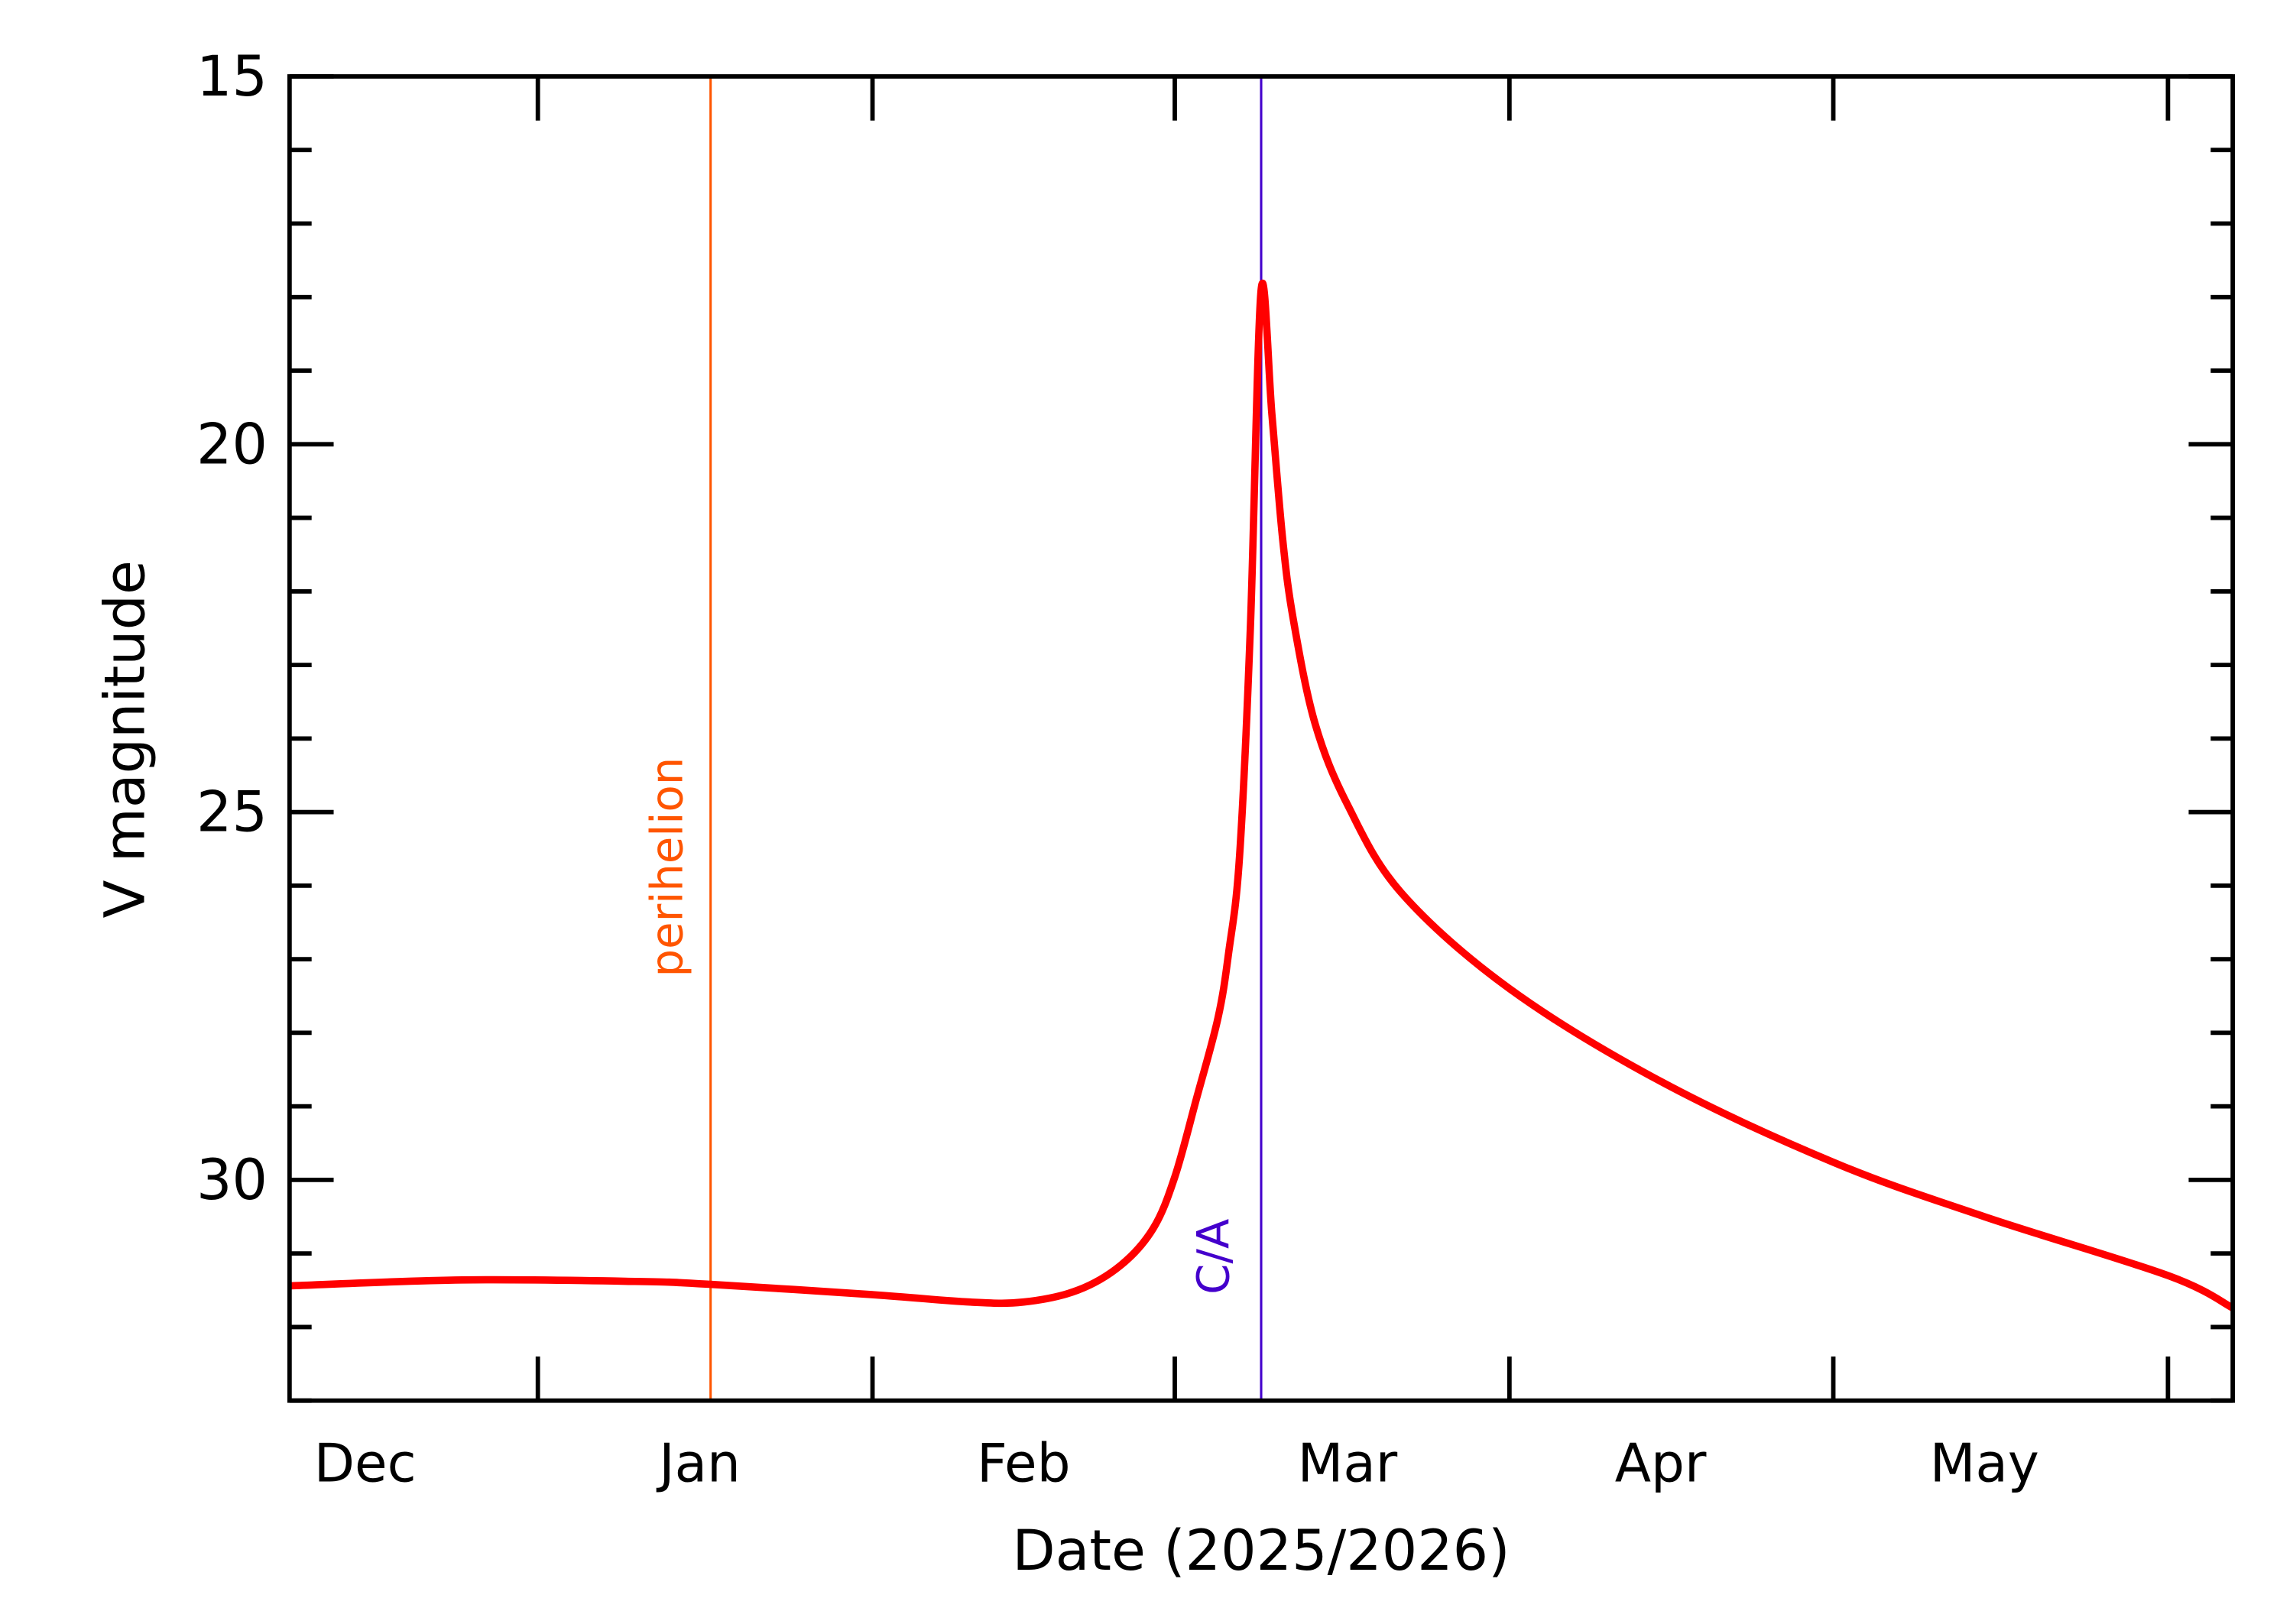  What do you see at coordinates (365, 1463) in the screenshot?
I see `x-tick-label-dec: Dec` at bounding box center [365, 1463].